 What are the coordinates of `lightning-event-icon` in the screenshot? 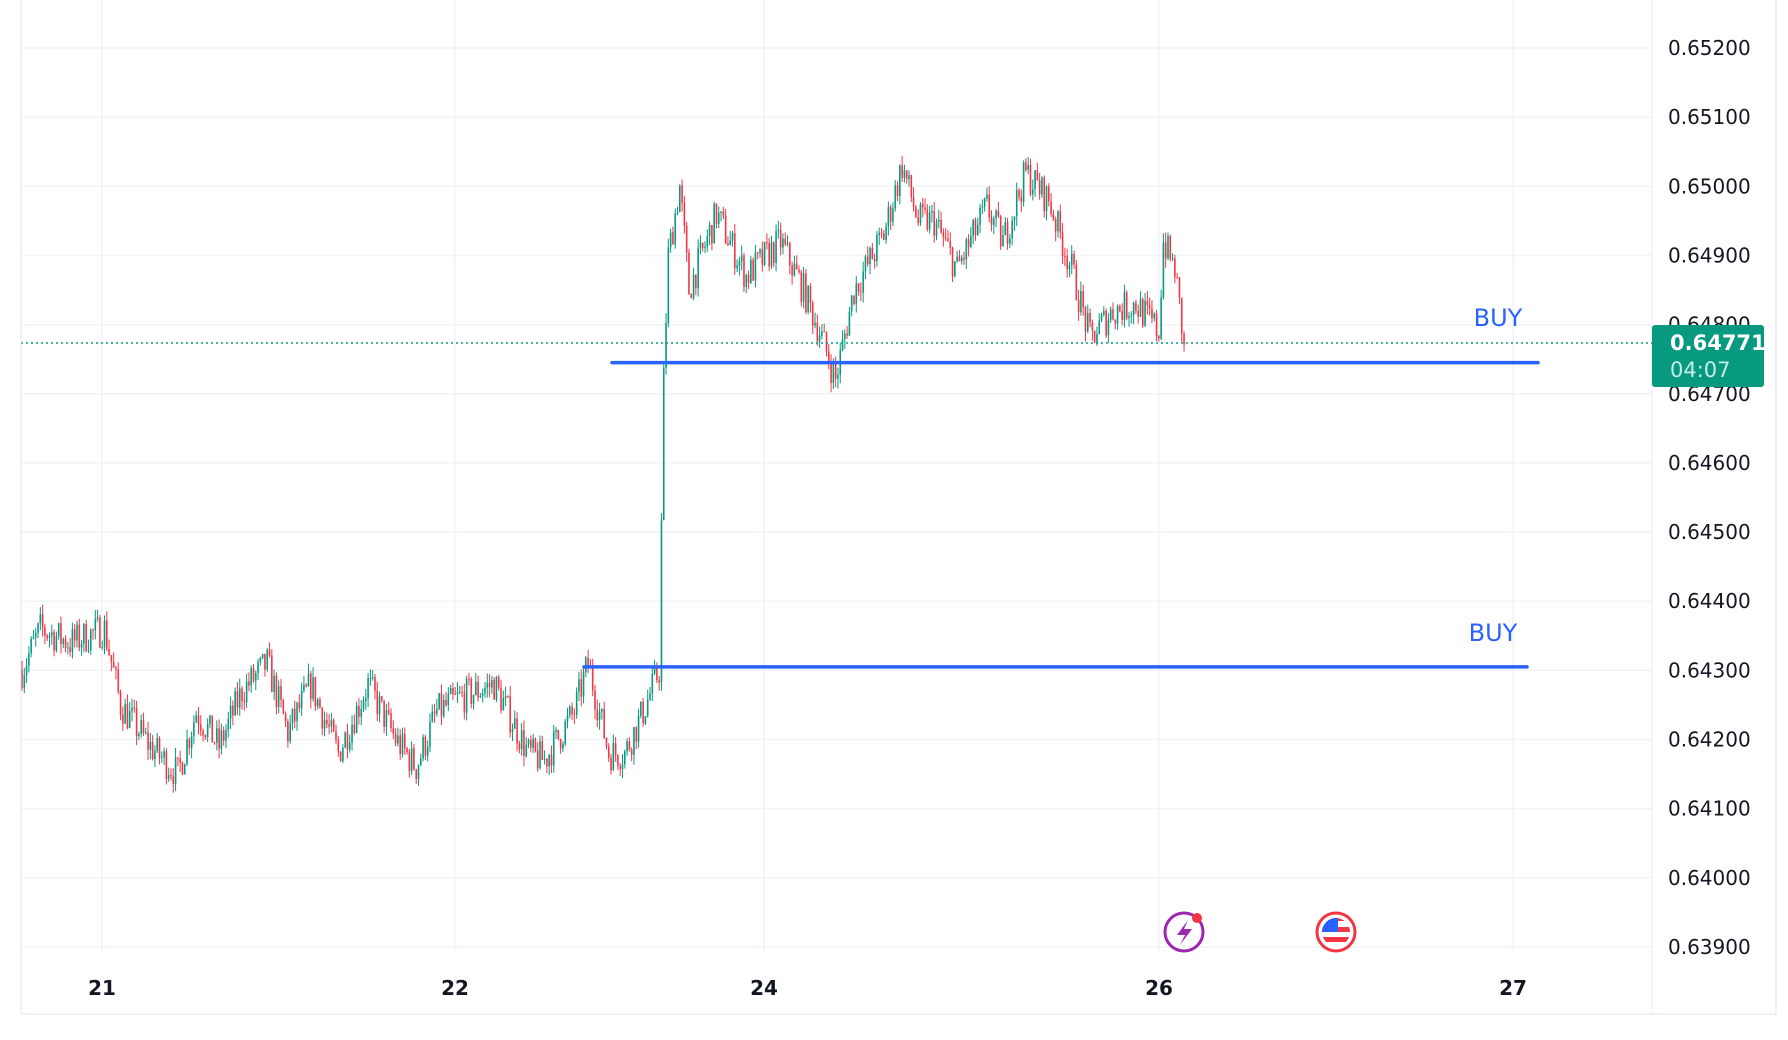 It's located at (1184, 932).